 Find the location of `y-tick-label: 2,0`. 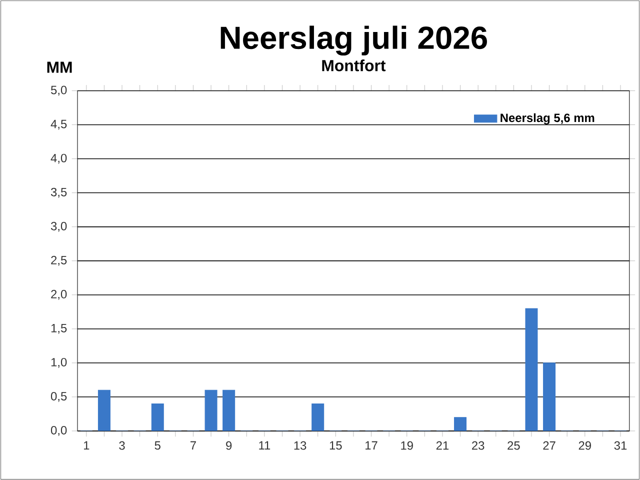

y-tick-label: 2,0 is located at coordinates (59, 295).